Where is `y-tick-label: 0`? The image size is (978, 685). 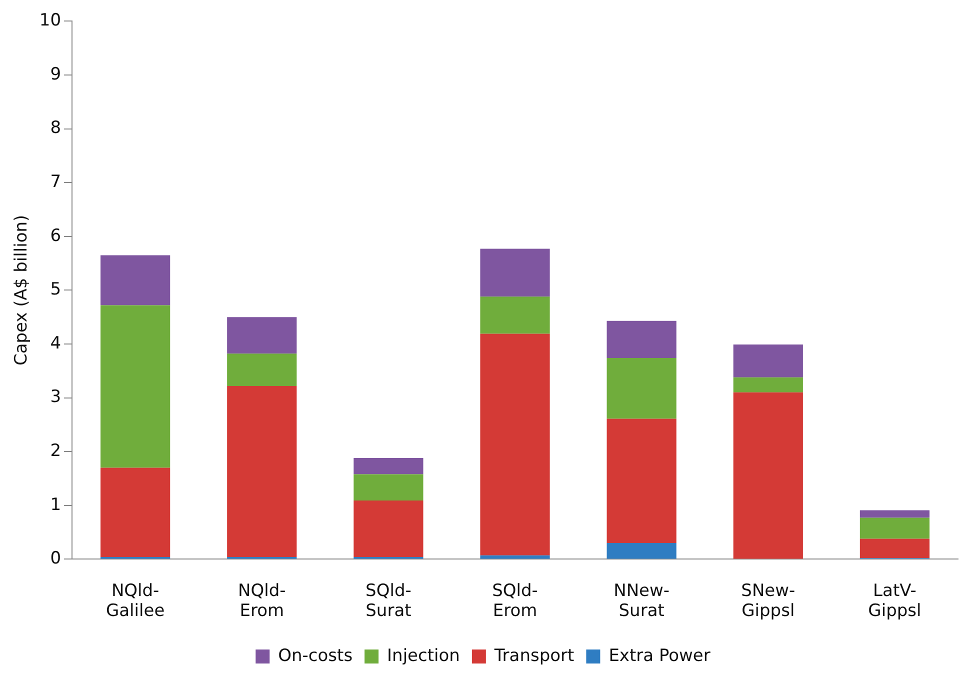 y-tick-label: 0 is located at coordinates (56, 558).